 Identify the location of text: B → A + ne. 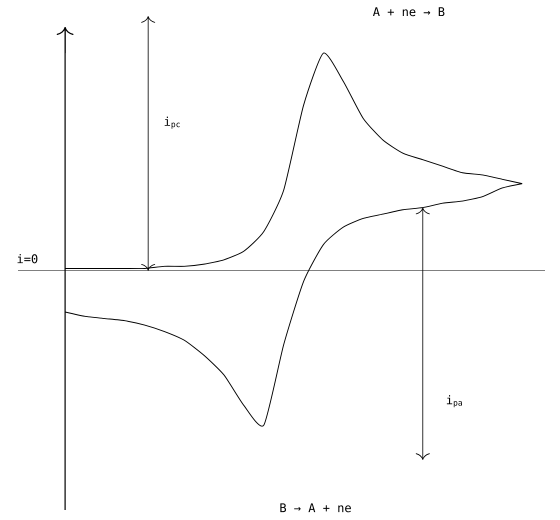
(315, 507).